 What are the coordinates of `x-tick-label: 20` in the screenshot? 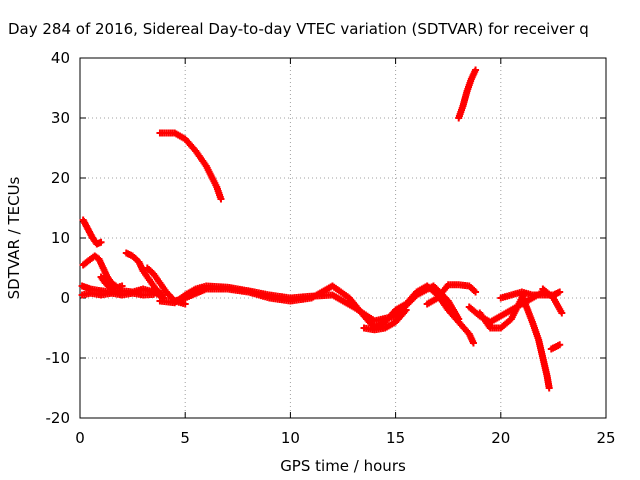 It's located at (500, 438).